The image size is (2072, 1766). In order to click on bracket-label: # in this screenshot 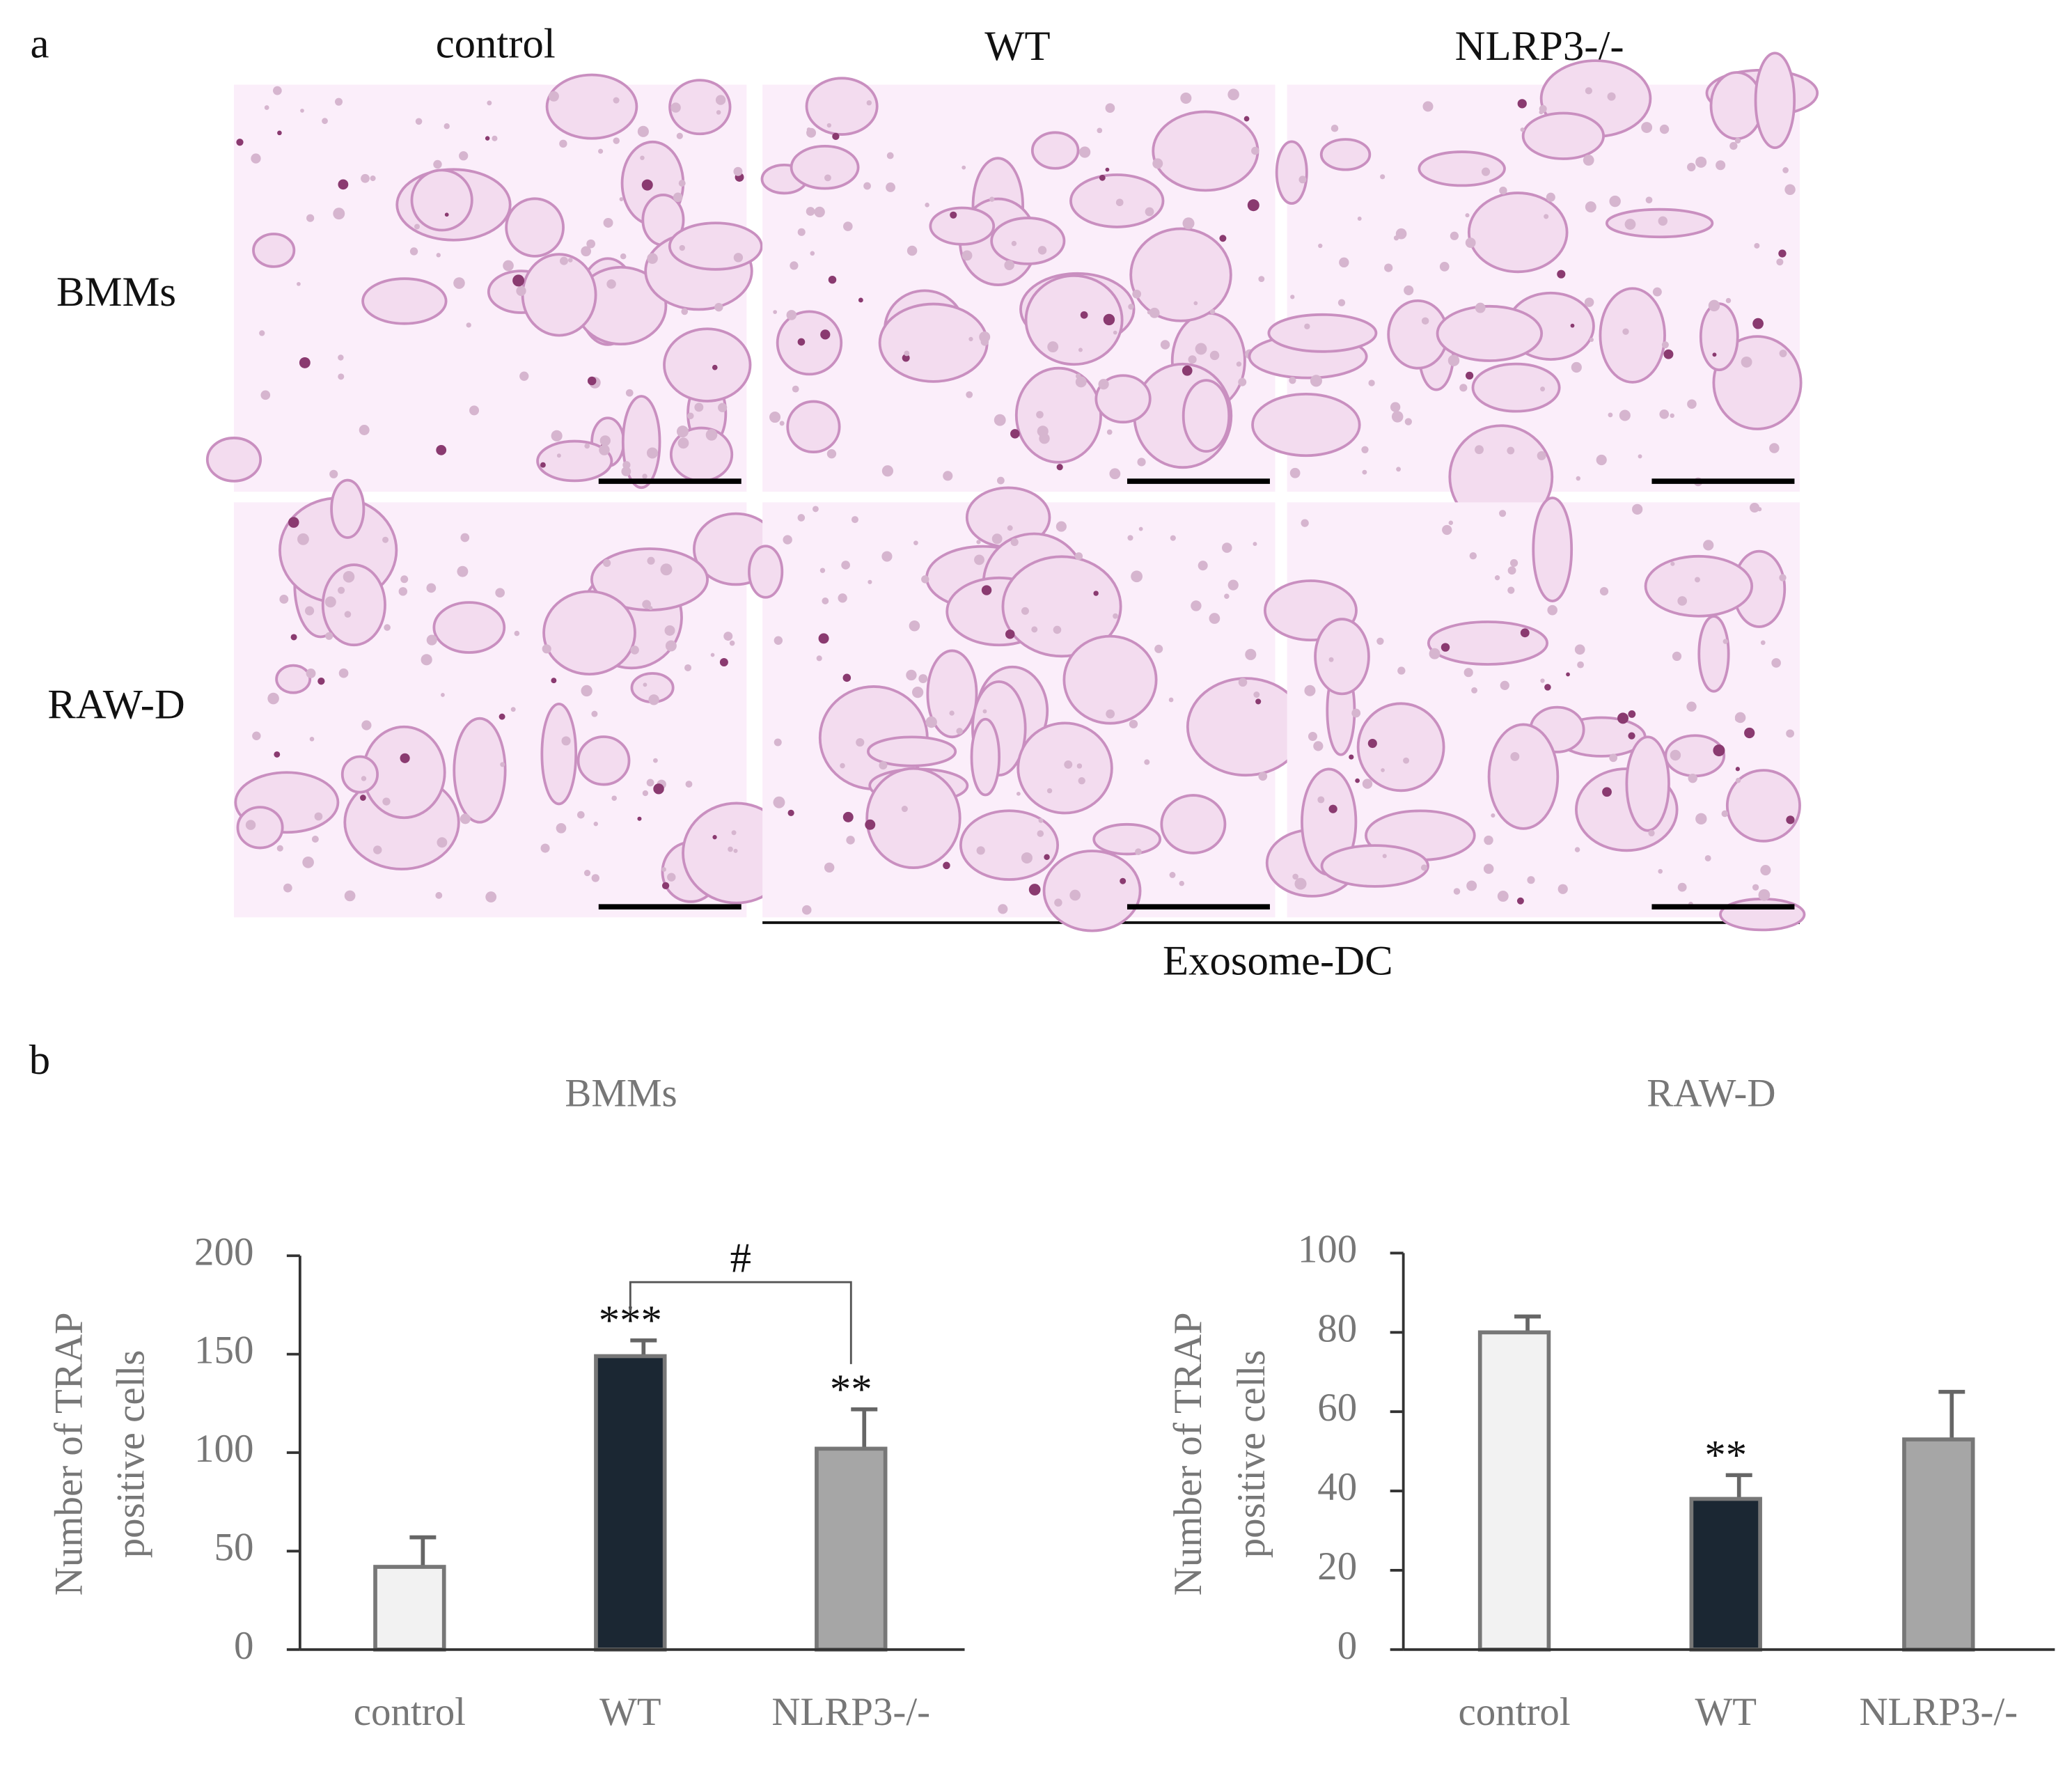, I will do `click(741, 1258)`.